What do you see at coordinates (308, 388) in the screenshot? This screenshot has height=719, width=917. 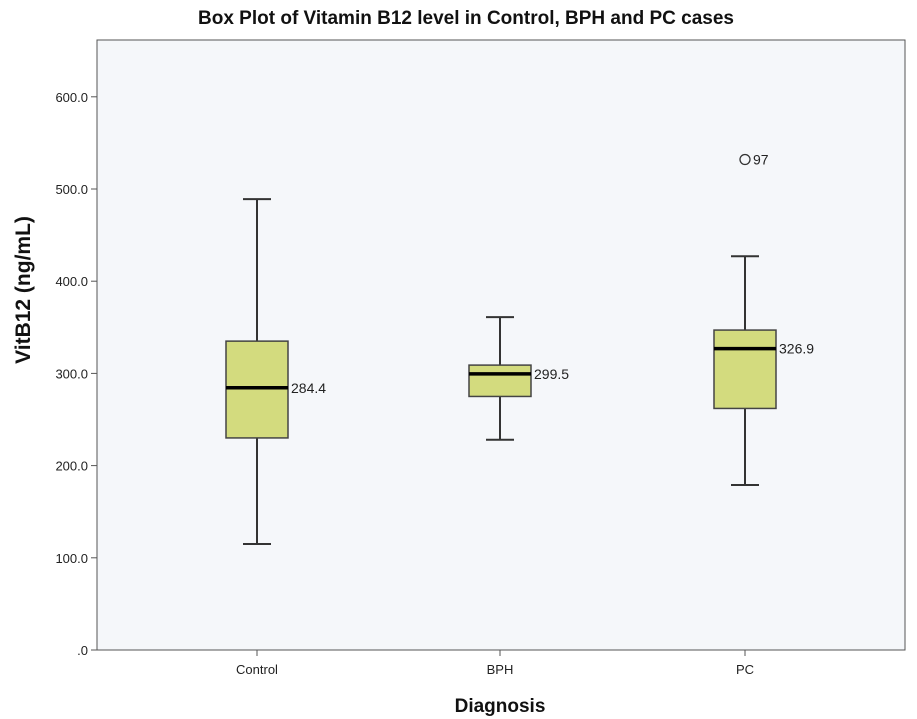 I see `median-label: 284.4` at bounding box center [308, 388].